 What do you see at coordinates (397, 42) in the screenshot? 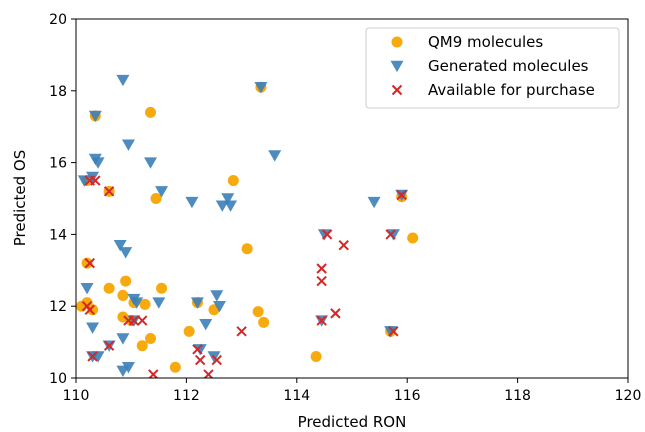
I see `legend-qm9-marker` at bounding box center [397, 42].